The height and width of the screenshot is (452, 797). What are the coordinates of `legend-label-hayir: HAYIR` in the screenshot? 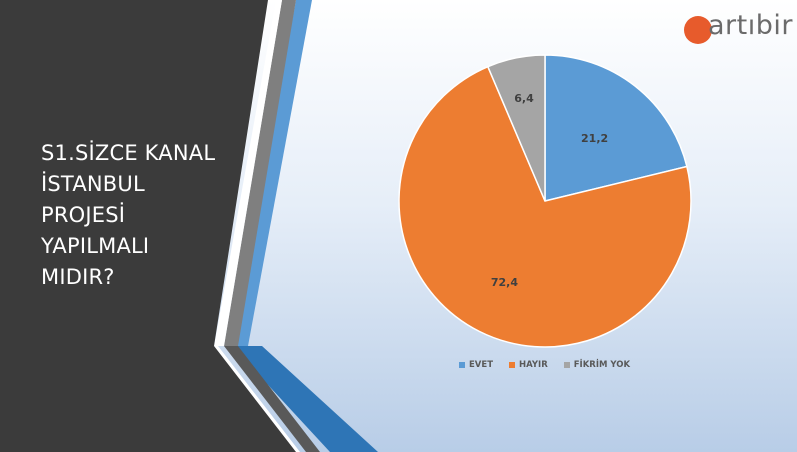 It's located at (533, 365).